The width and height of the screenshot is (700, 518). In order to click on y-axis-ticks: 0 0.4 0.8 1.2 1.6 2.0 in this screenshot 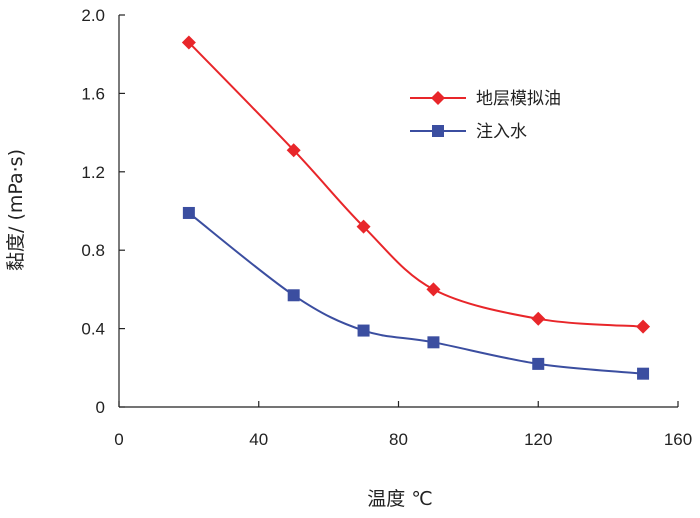, I will do `click(103, 211)`.